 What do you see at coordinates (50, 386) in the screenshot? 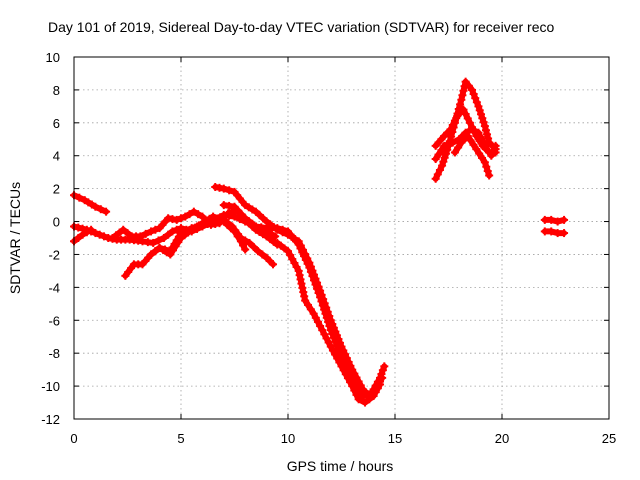
I see `y-tick-label: -10` at bounding box center [50, 386].